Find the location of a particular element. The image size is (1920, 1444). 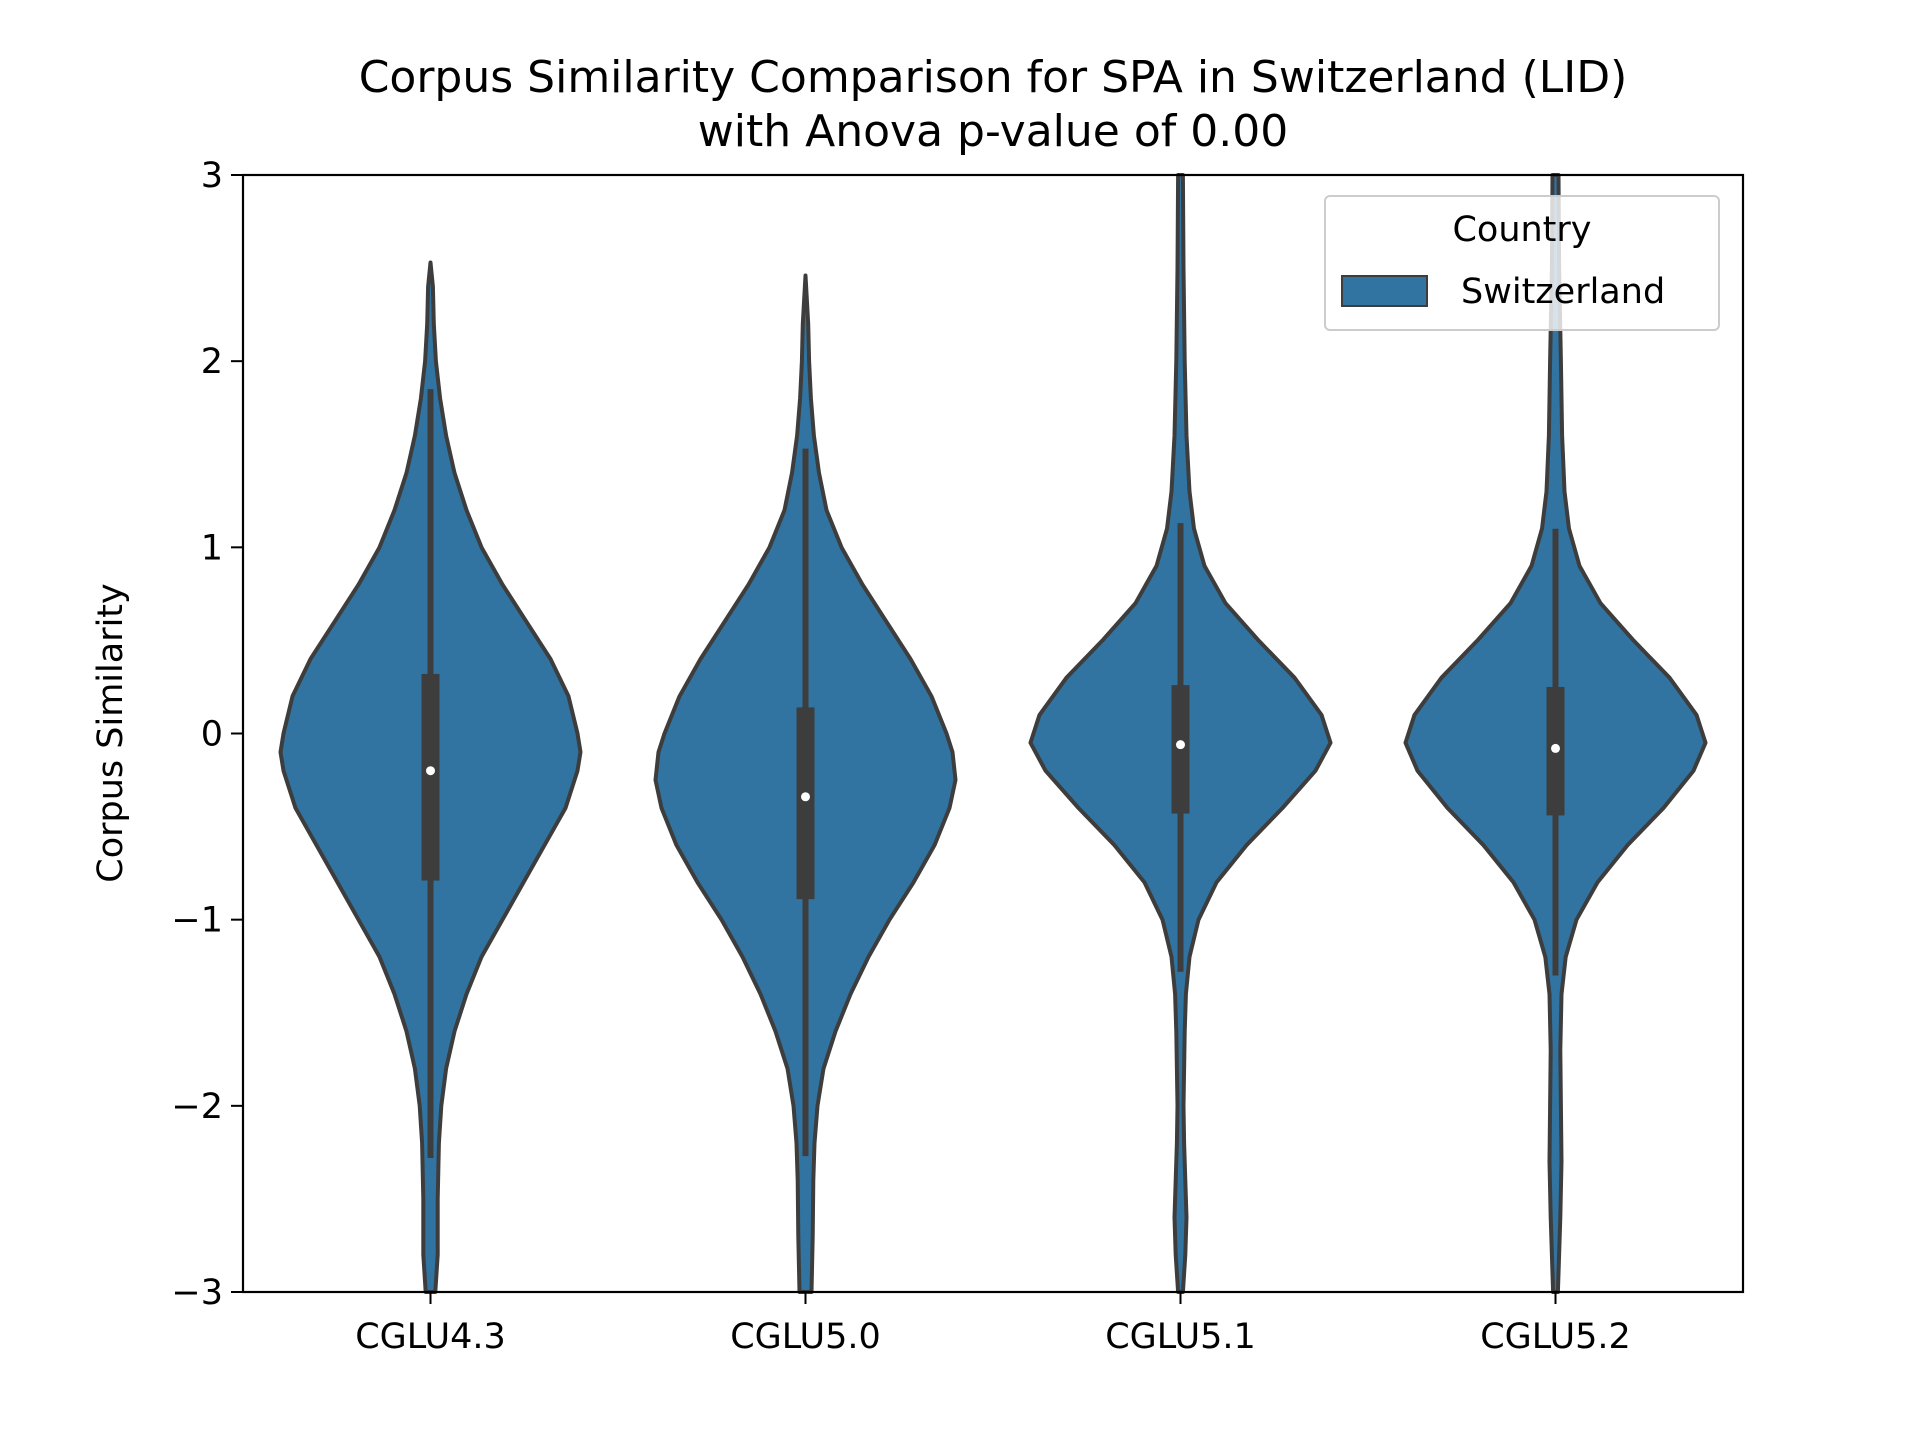

x-tick-label: CGLU5.1 is located at coordinates (1180, 1337).